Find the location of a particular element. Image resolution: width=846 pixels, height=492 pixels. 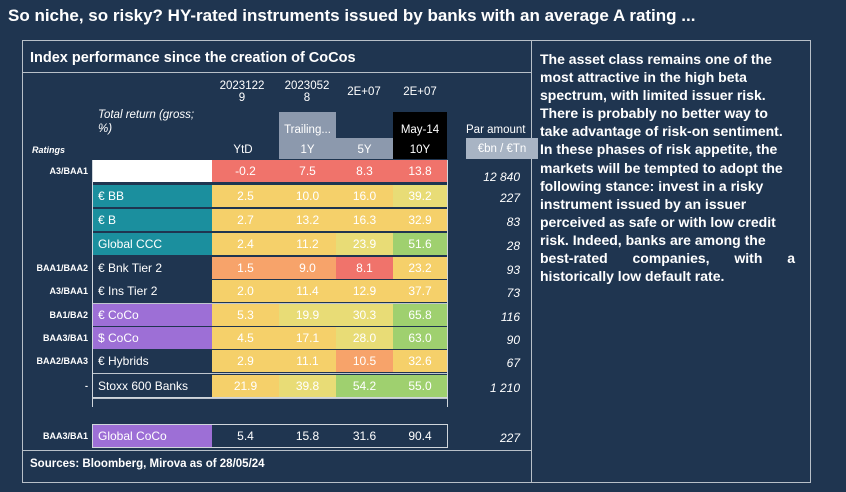

value-cell: 2.5 is located at coordinates (245, 196).